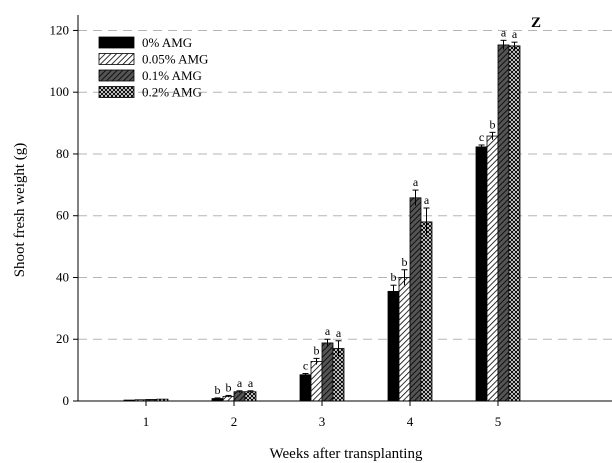  I want to click on y-tick-label: 20, so click(62, 338).